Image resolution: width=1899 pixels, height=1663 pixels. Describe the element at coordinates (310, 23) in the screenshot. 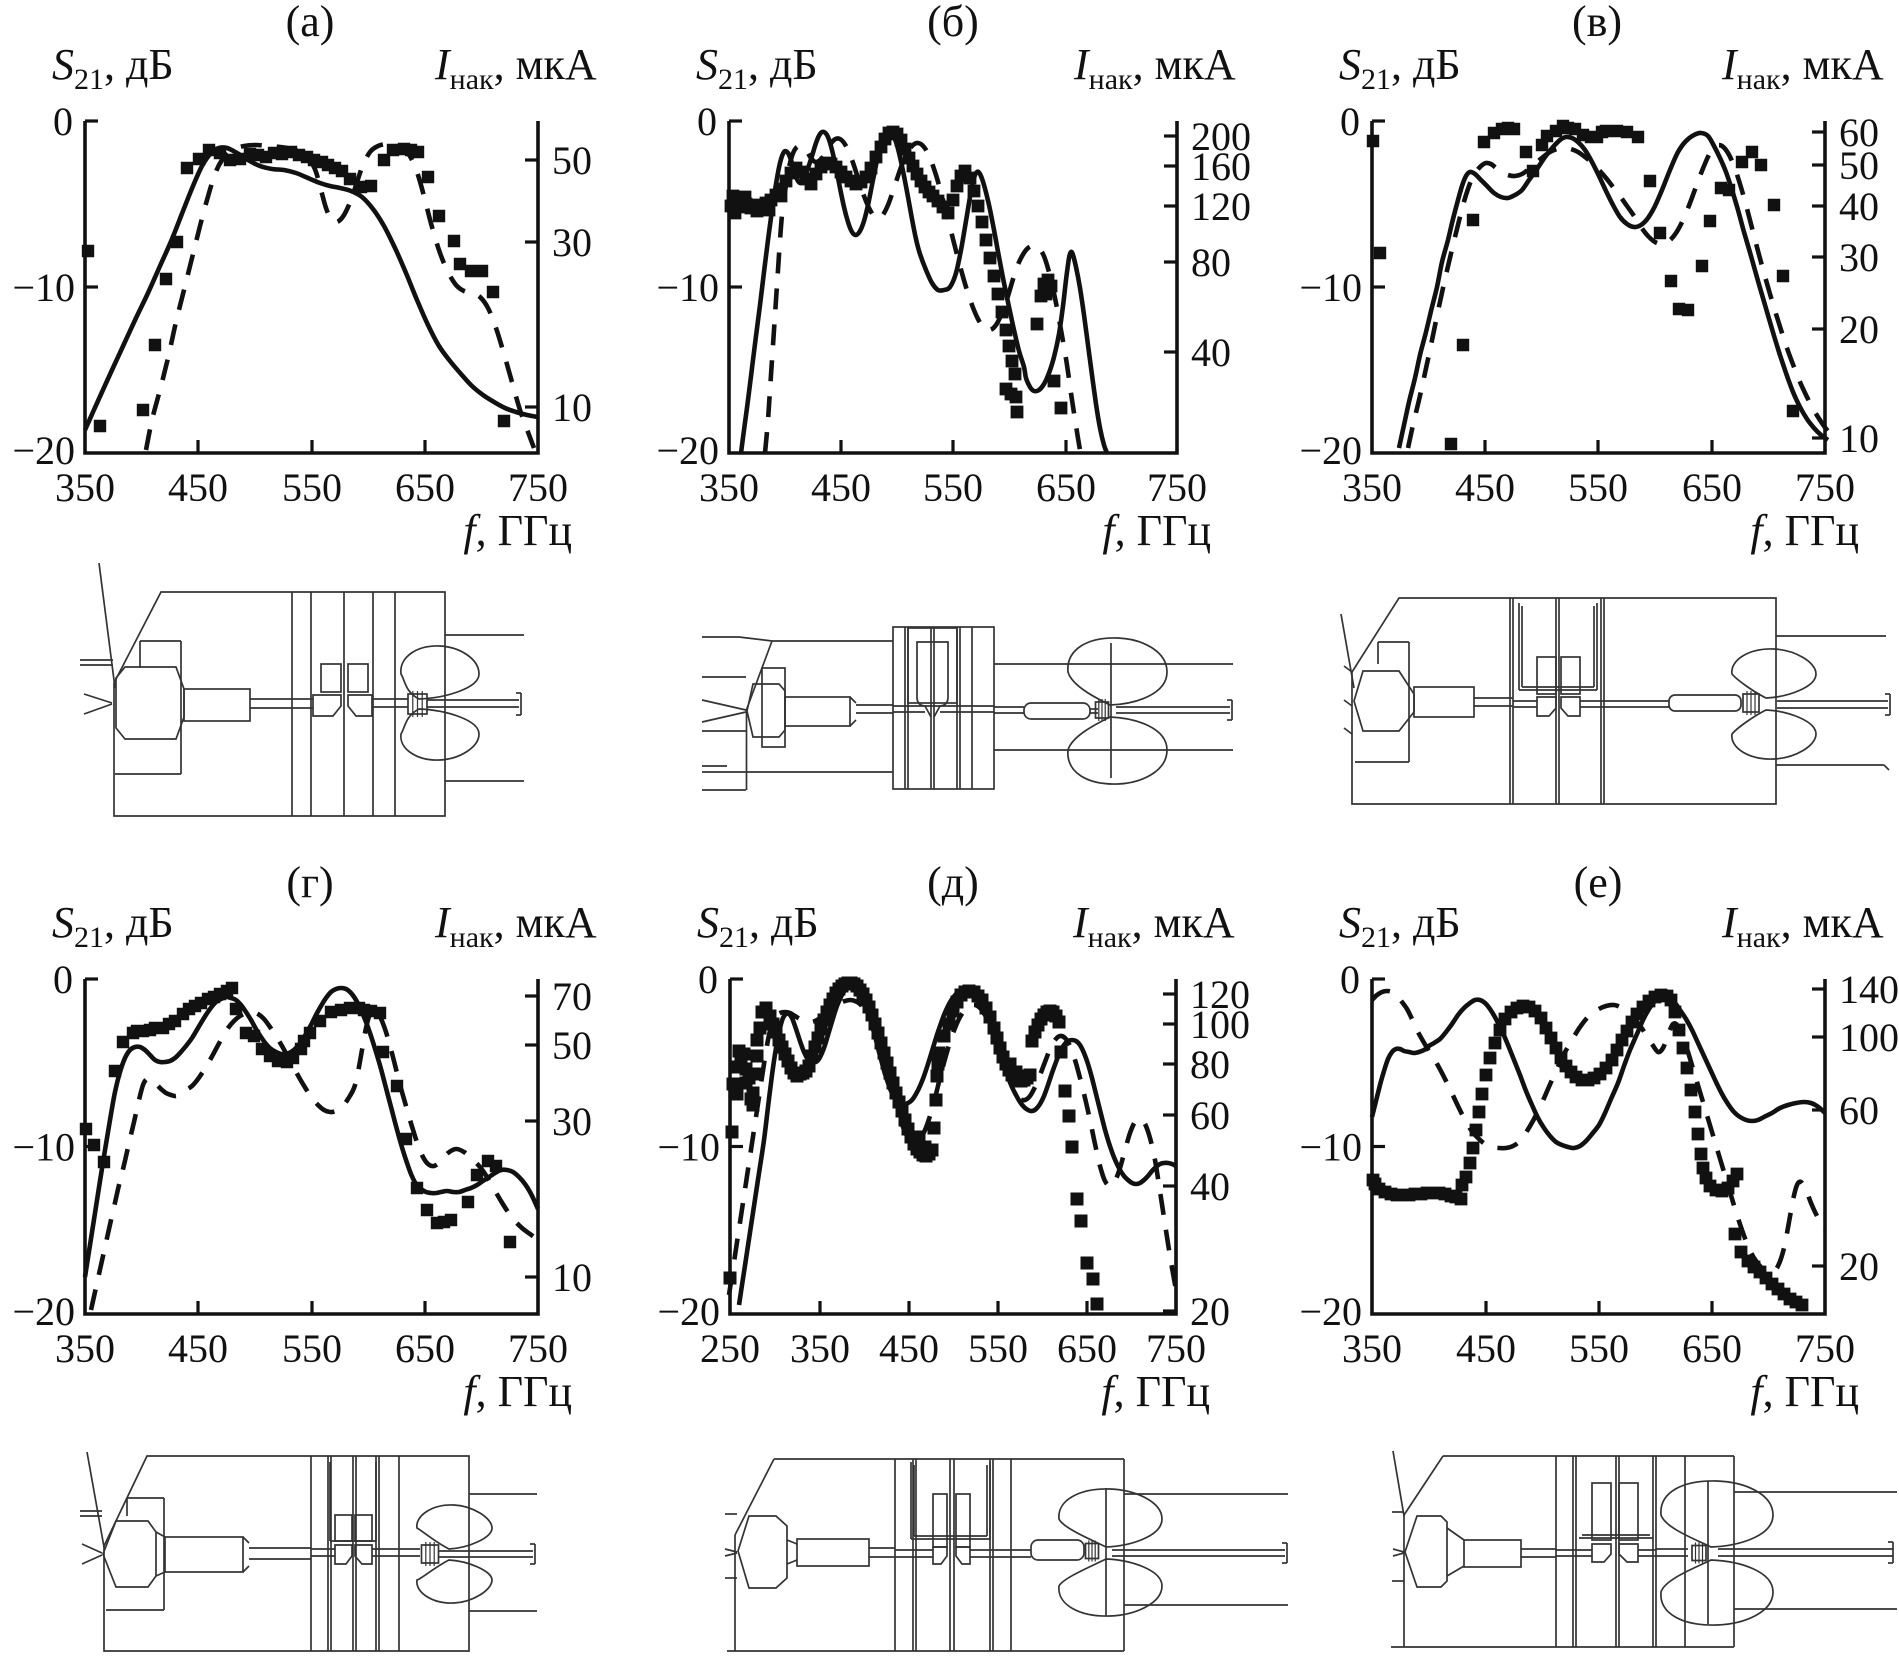

I see `svg-text: (а)` at that location.